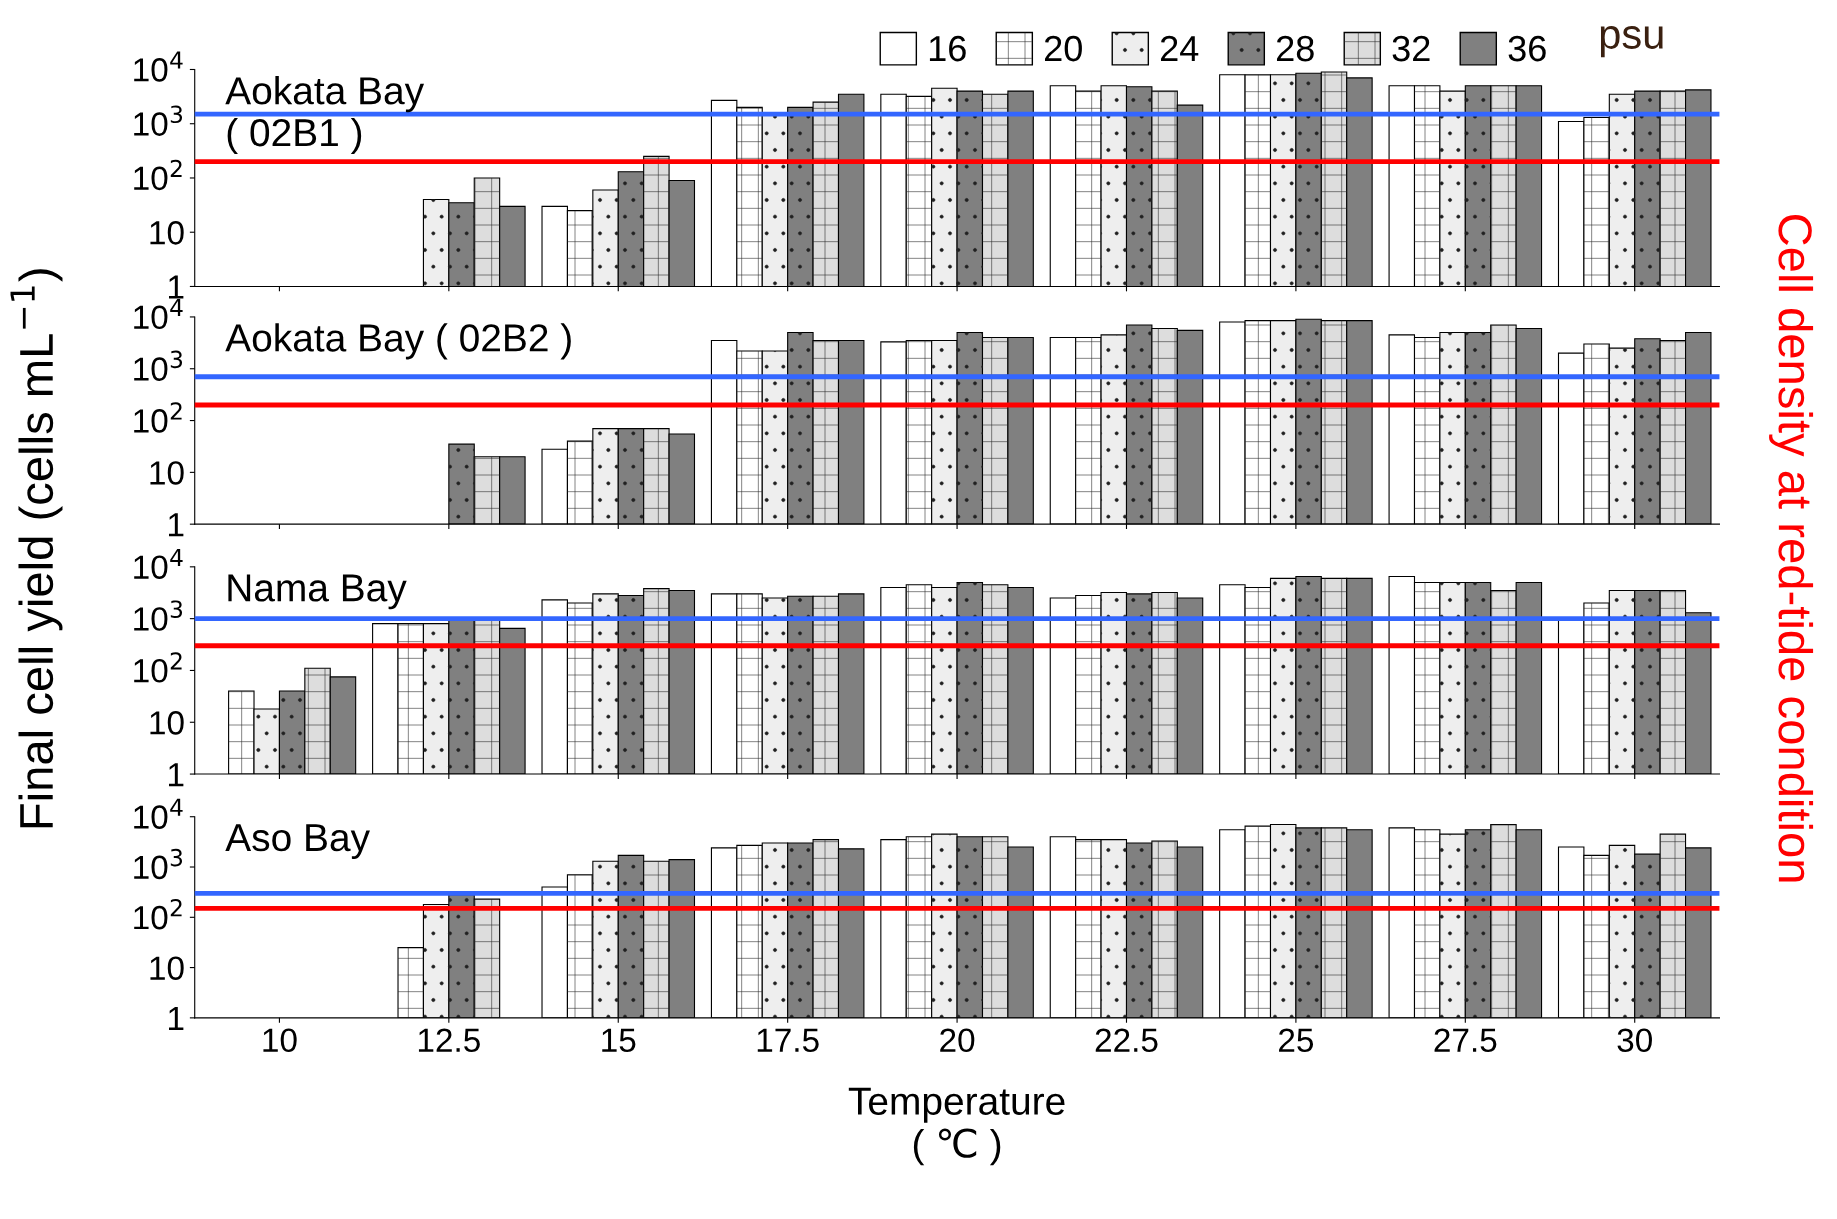  I want to click on x-tick-label: 20, so click(957, 1040).